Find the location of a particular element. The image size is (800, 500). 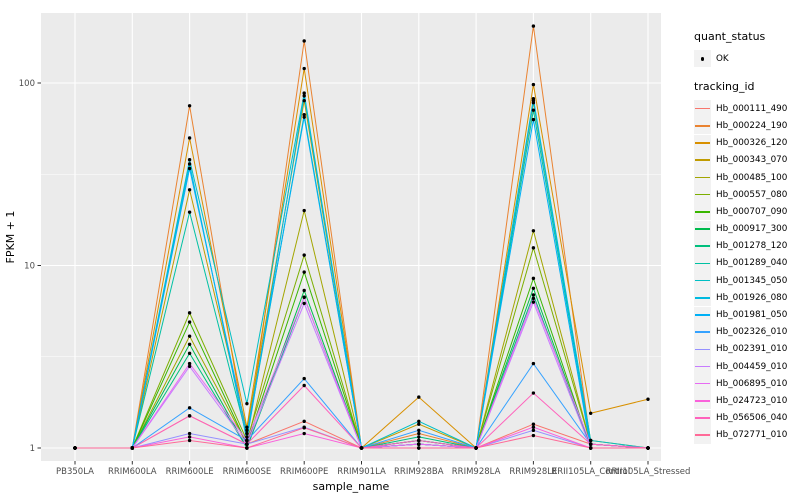

legend-item-Hb_004459_010: Hb_004459_010 is located at coordinates (747, 367).